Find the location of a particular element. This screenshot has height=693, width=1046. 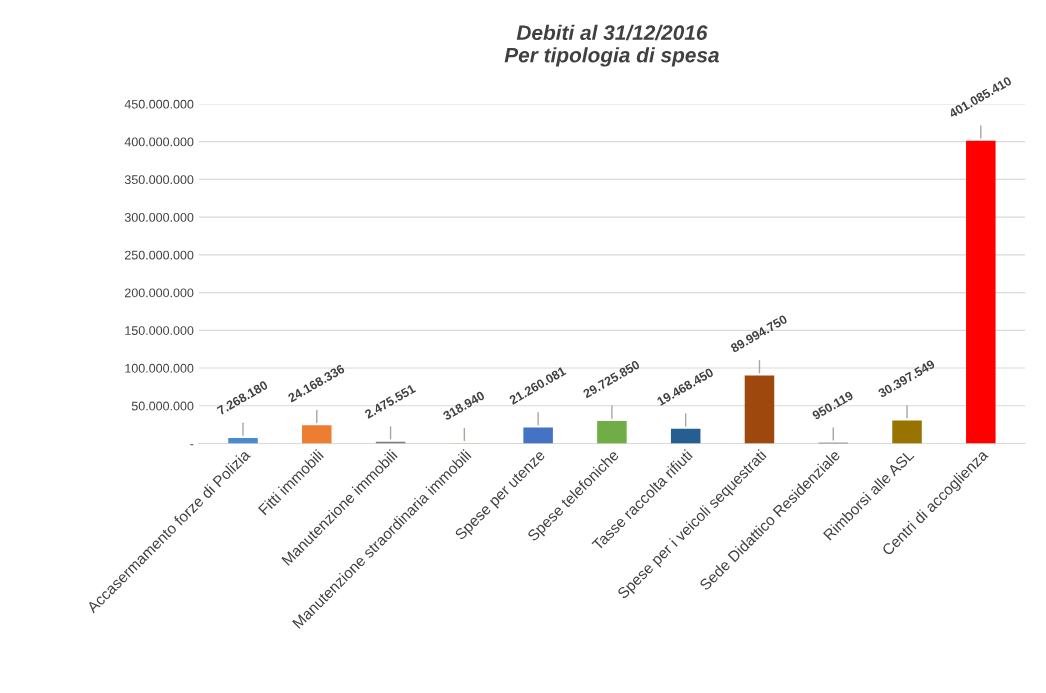

y-tick-label: 200.000.000 is located at coordinates (159, 293).